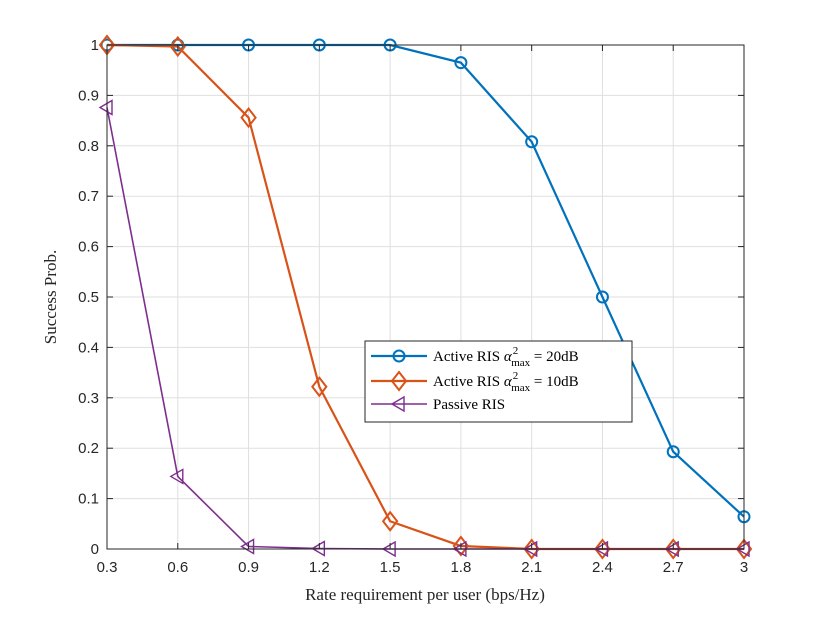 This screenshot has width=822, height=617. I want to click on x-tick-label: 2.1, so click(531, 567).